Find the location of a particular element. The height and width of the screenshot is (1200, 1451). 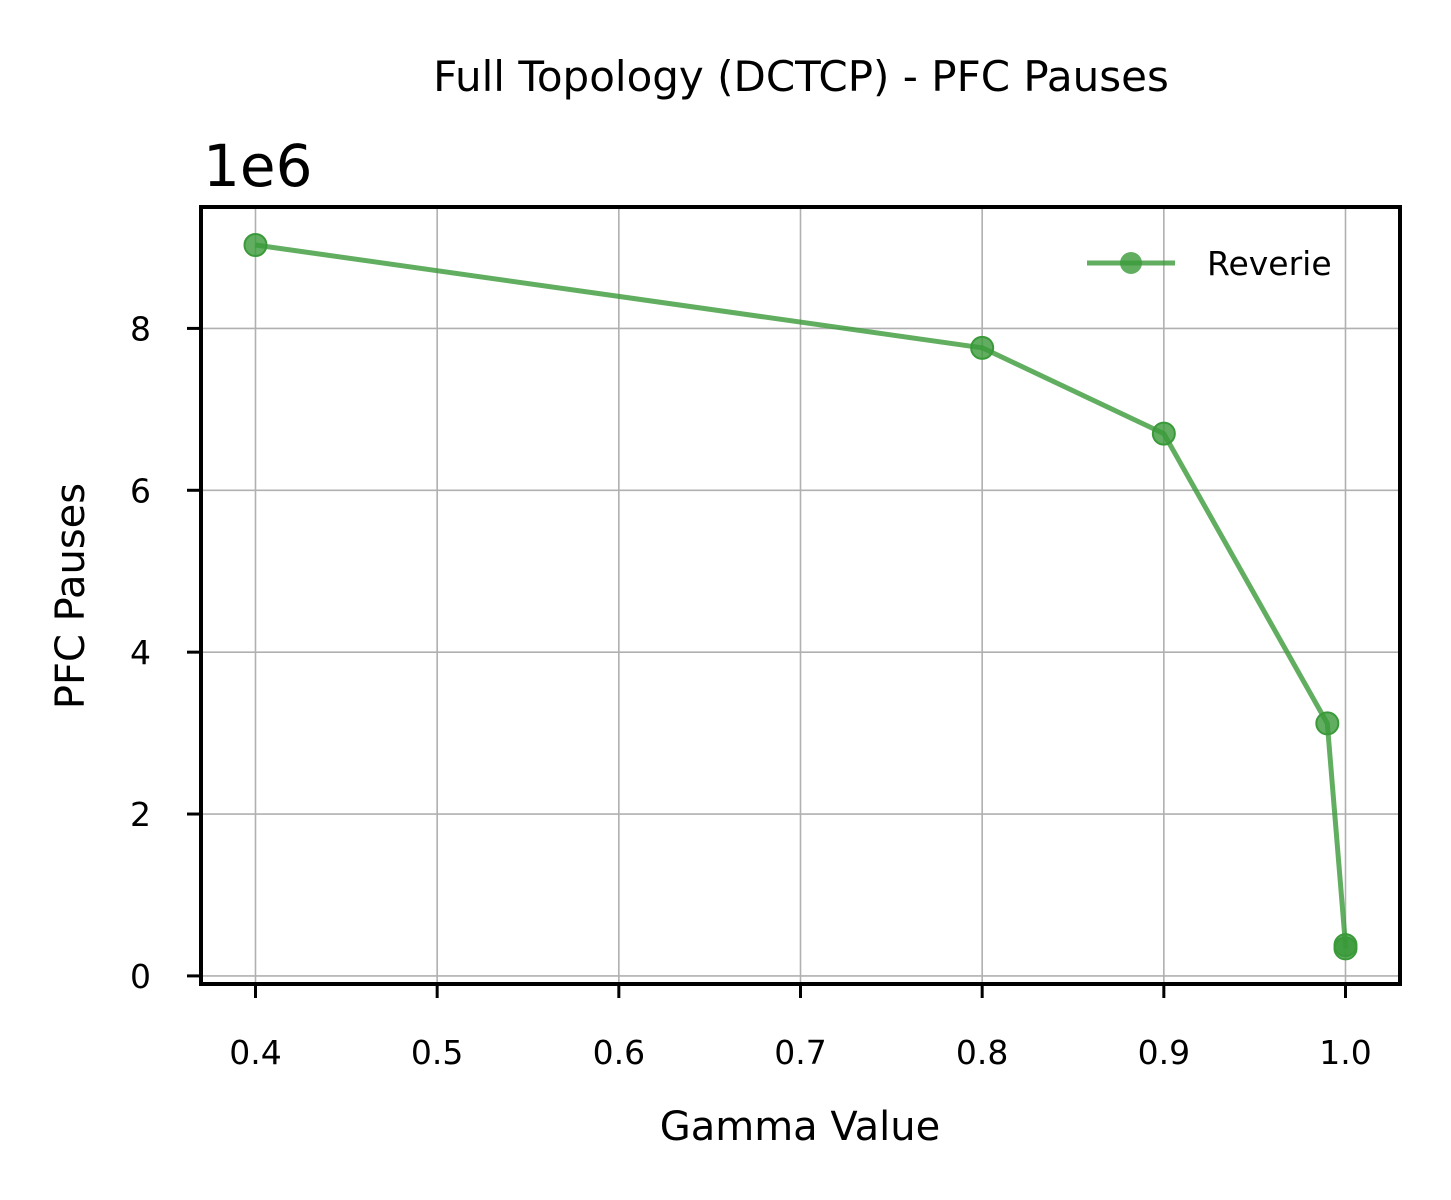

y-tick-label: 2 is located at coordinates (140, 814).